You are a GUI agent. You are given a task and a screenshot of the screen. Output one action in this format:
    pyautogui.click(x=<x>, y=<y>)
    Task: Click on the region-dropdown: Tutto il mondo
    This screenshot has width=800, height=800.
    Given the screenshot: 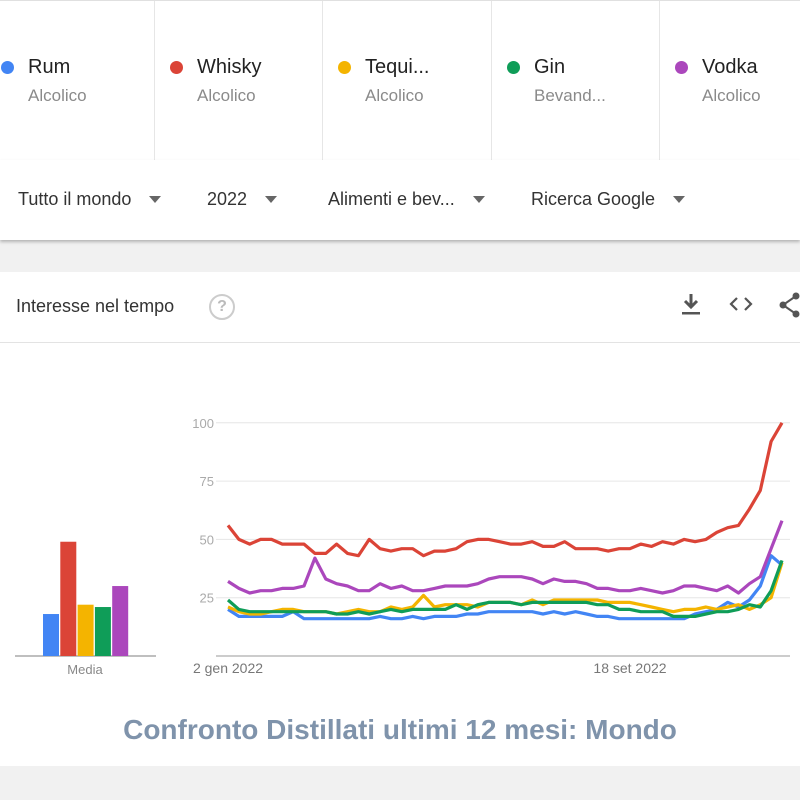 What is the action you would take?
    pyautogui.click(x=90, y=199)
    